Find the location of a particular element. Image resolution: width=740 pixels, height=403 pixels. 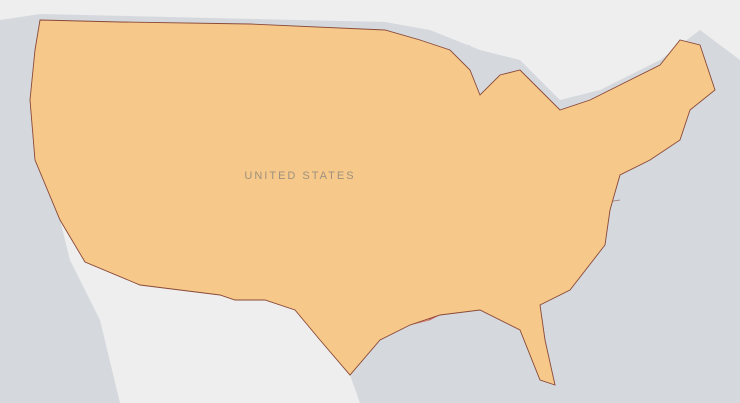

country-label: UNITED STATES is located at coordinates (299, 176).